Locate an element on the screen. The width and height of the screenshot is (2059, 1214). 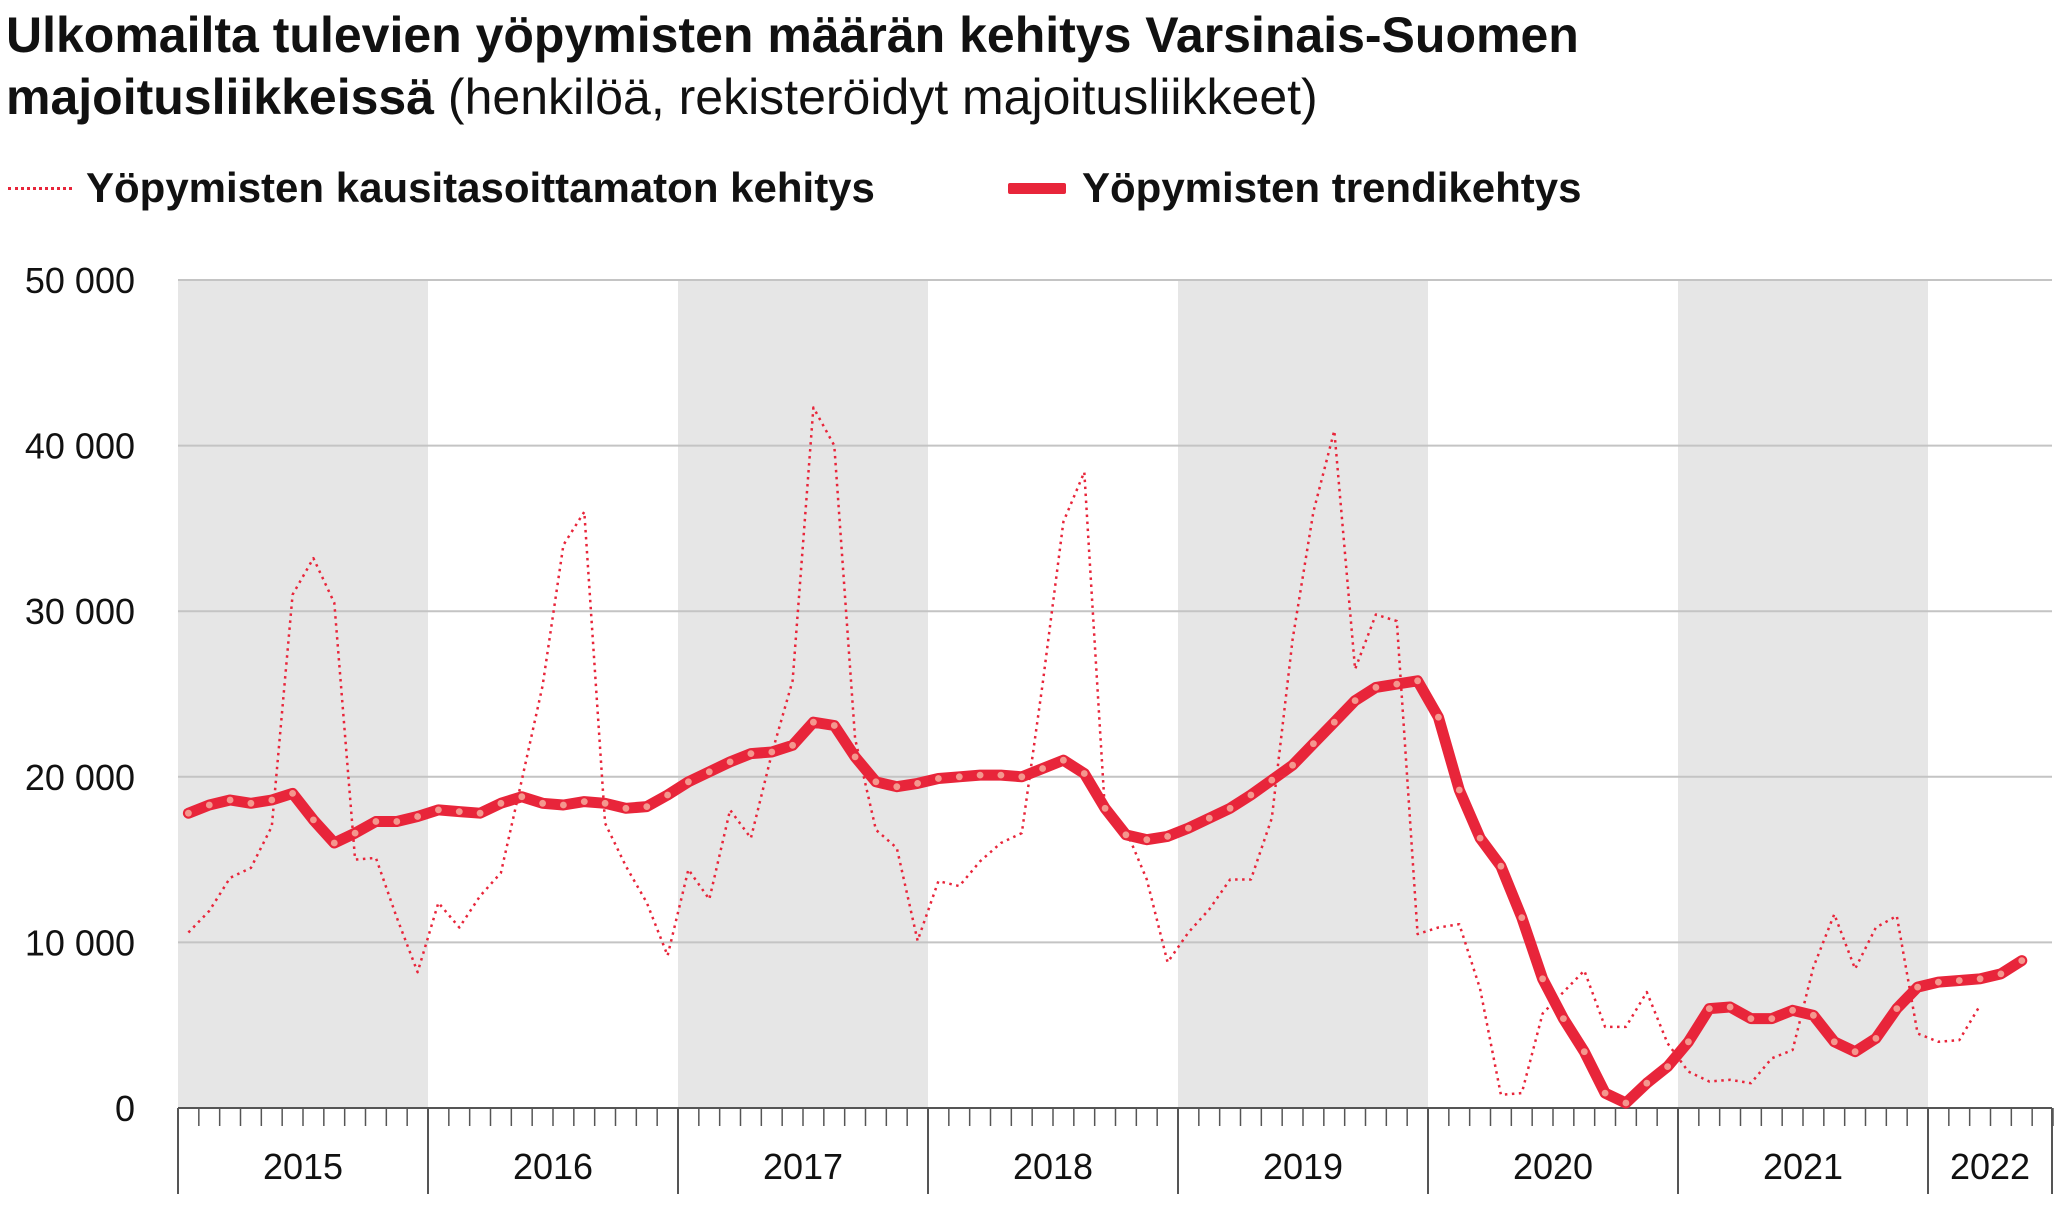
y-tick-label: 10 000 is located at coordinates (80, 942).